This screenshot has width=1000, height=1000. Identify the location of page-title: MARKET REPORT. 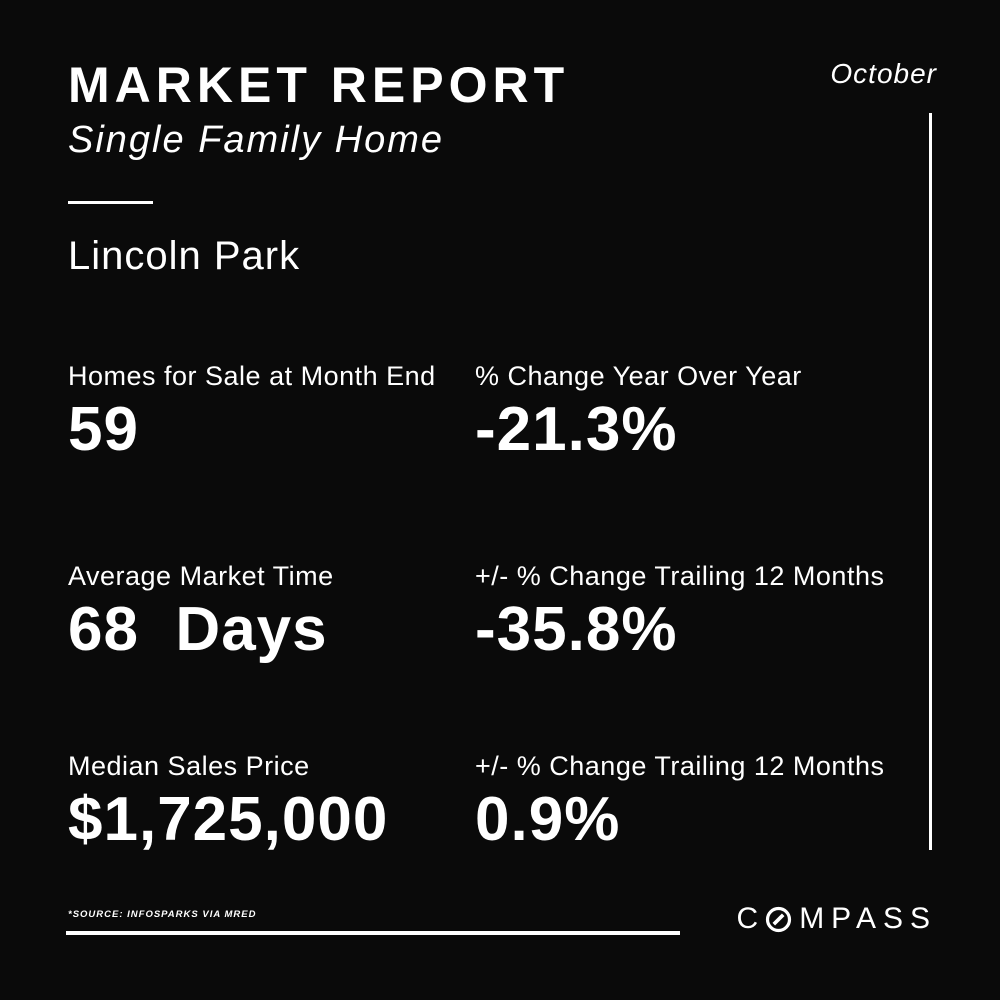
(319, 85).